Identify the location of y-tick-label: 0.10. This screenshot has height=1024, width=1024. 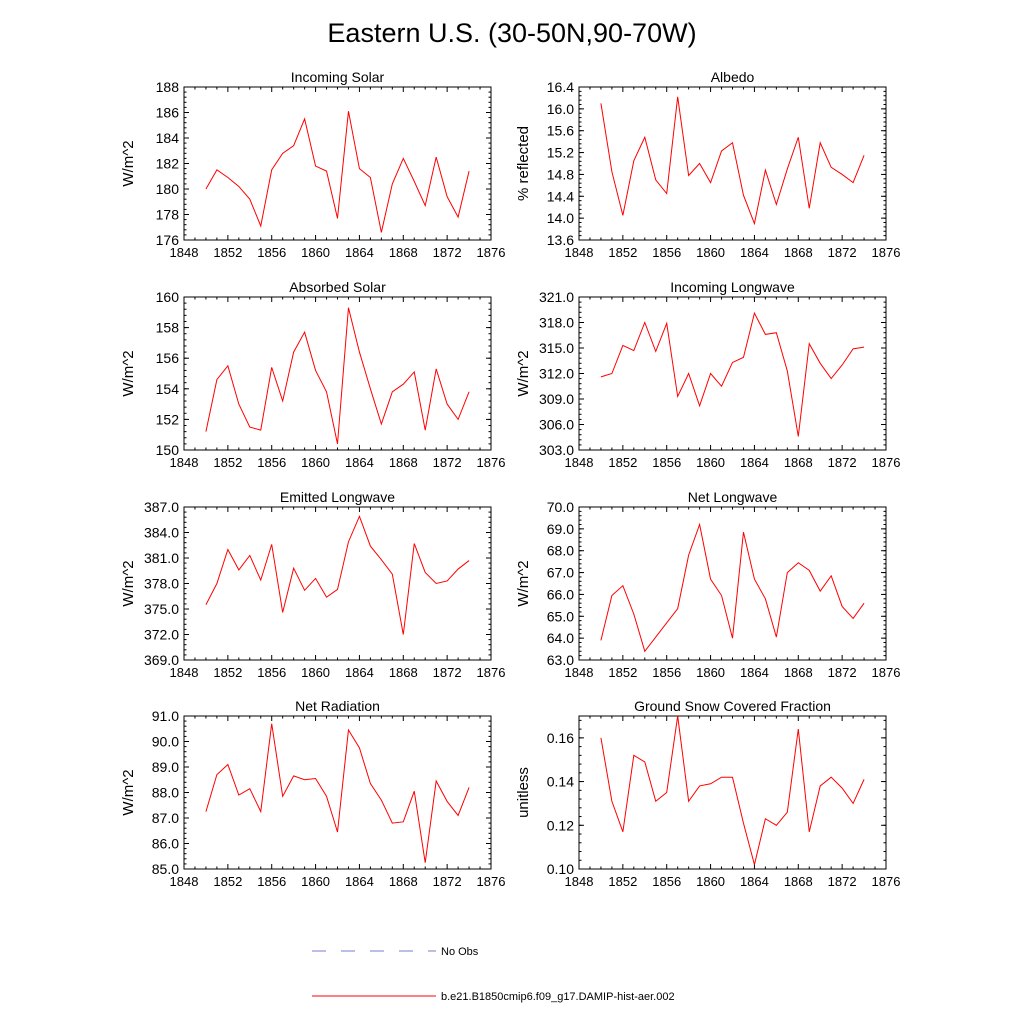
(560, 869).